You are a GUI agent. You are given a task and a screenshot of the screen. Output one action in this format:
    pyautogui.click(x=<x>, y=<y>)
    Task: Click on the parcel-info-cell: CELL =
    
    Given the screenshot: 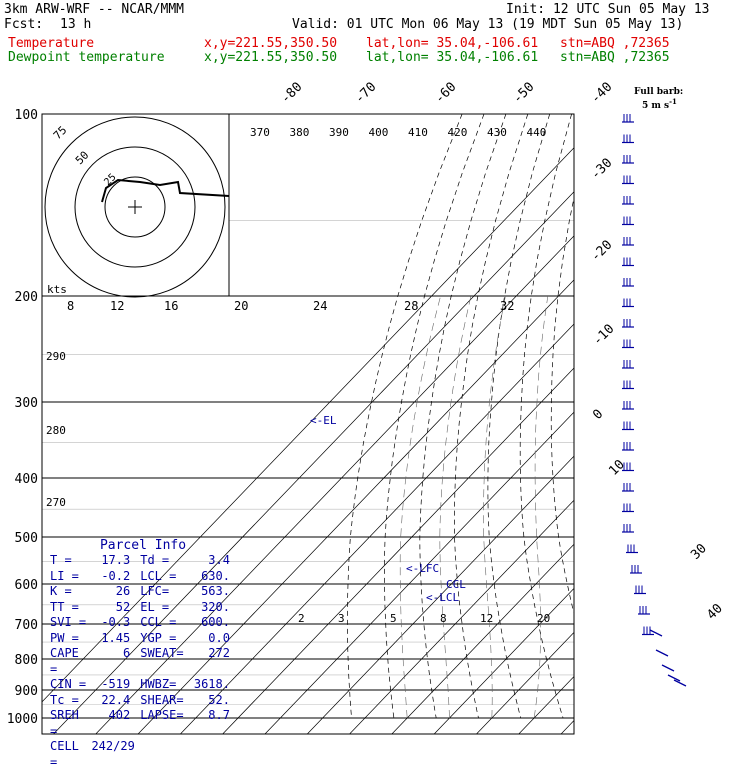 What is the action you would take?
    pyautogui.click(x=64, y=754)
    